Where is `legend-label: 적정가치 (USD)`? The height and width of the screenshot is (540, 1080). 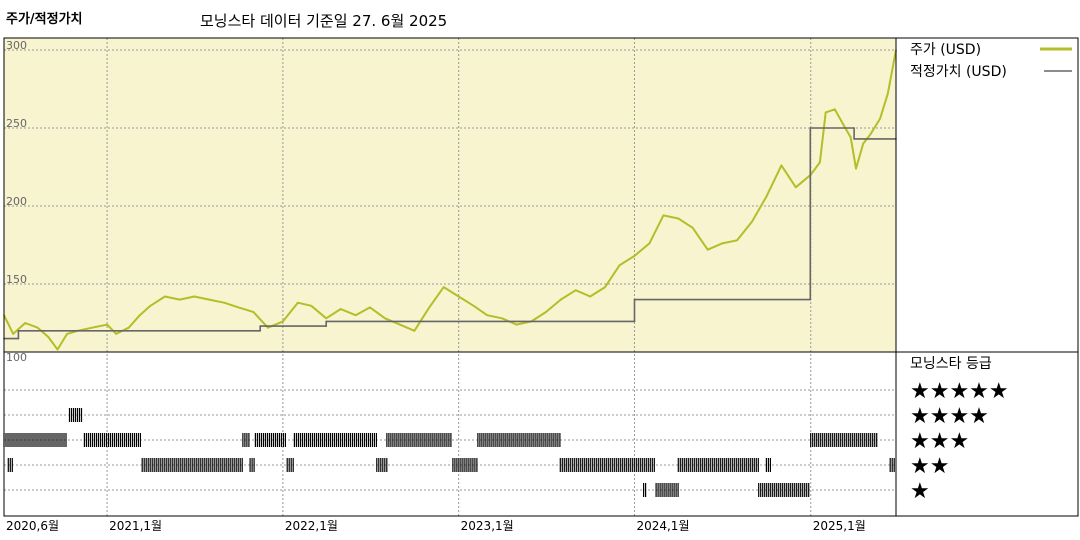 legend-label: 적정가치 (USD) is located at coordinates (958, 72).